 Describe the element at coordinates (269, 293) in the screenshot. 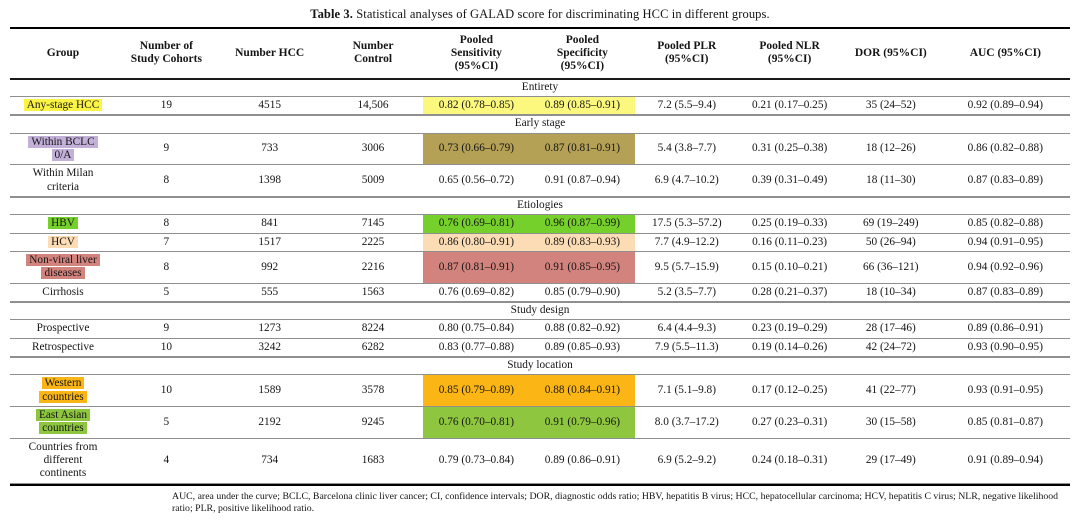

I see `table-cell: 555` at that location.